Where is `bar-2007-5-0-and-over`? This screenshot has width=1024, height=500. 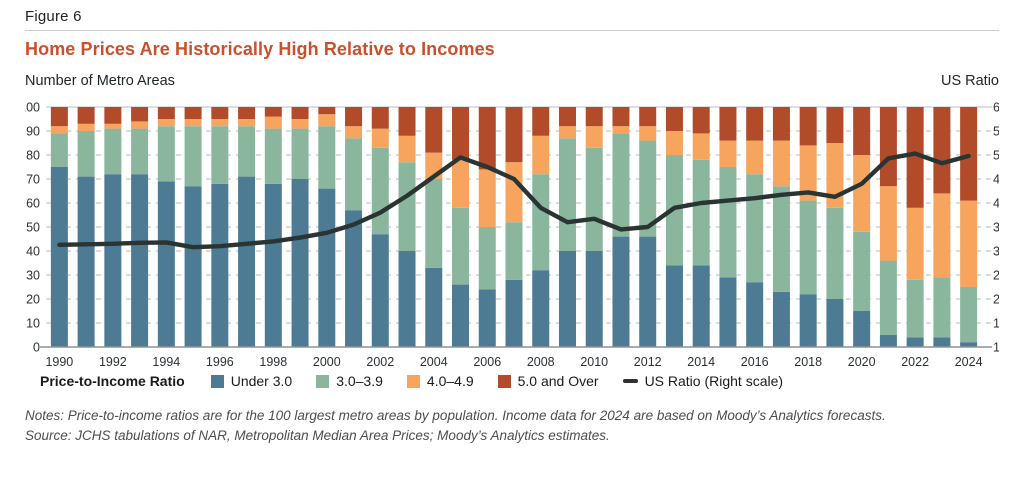
bar-2007-5-0-and-over is located at coordinates (514, 135).